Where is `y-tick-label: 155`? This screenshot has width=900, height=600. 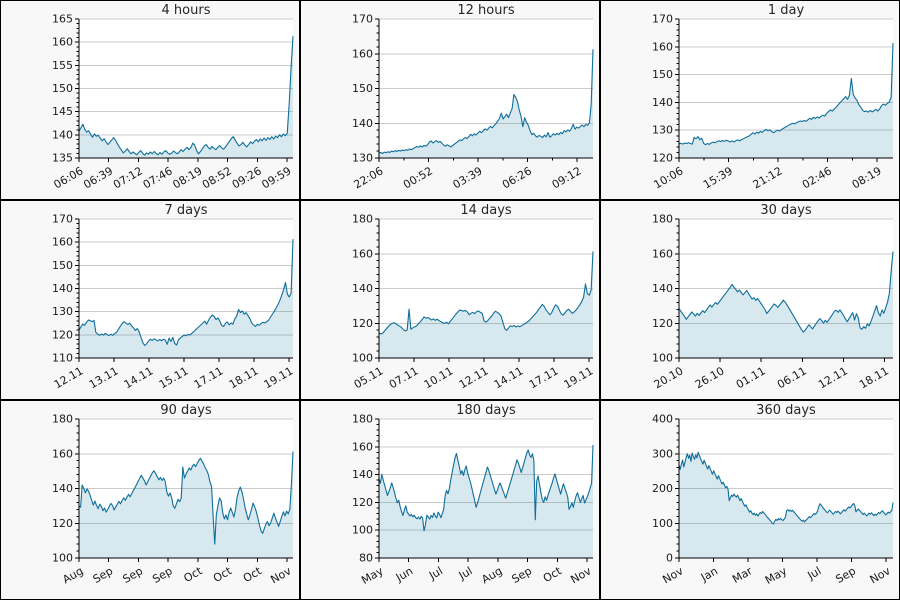 y-tick-label: 155 is located at coordinates (62, 65).